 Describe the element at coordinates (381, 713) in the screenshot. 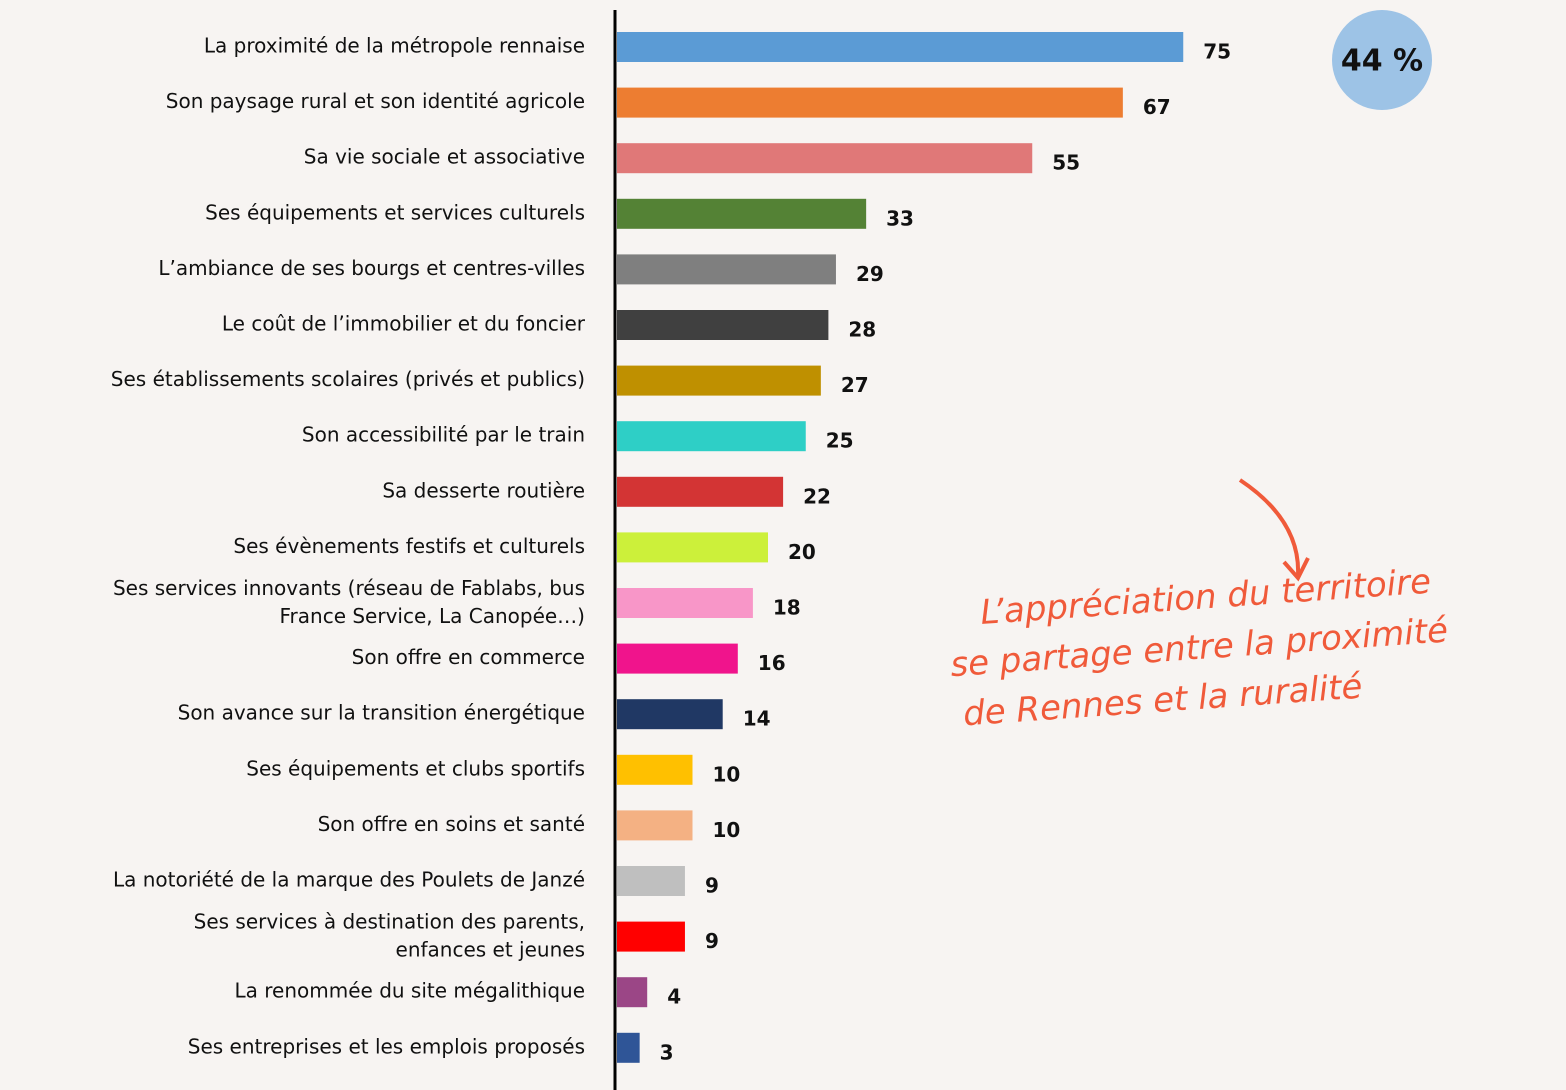

I see `category-label: Son avance sur la transition énergétique` at that location.